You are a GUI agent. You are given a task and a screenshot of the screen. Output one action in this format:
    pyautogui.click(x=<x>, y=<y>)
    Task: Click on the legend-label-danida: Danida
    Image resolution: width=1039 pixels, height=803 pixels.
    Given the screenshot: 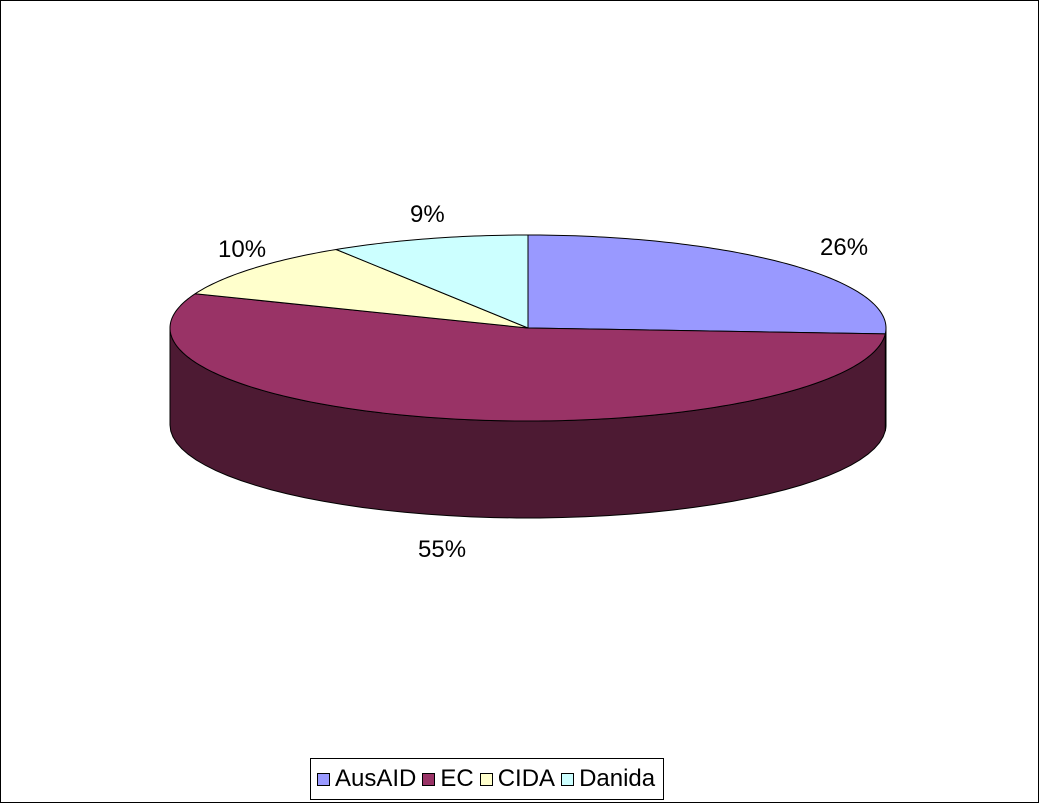 What is the action you would take?
    pyautogui.click(x=617, y=778)
    